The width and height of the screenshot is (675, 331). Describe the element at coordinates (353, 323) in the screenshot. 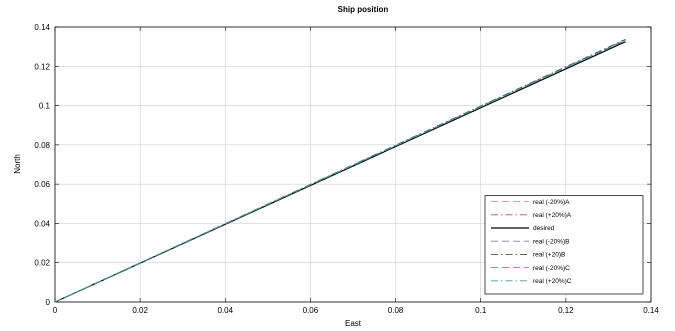

I see `x-axis-label: East` at that location.